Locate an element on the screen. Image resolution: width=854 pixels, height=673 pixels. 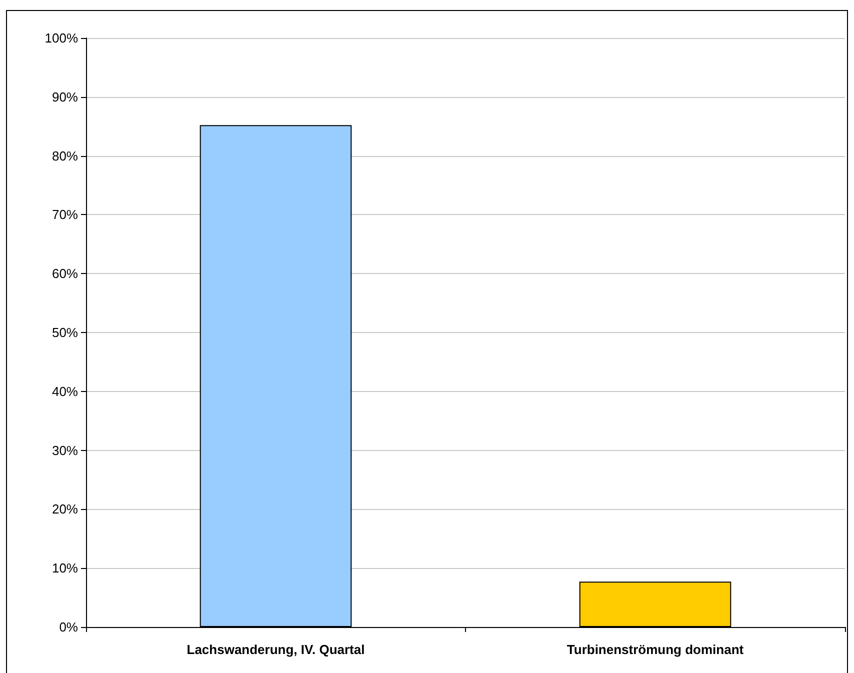
y-tick-label: 10% is located at coordinates (65, 568).